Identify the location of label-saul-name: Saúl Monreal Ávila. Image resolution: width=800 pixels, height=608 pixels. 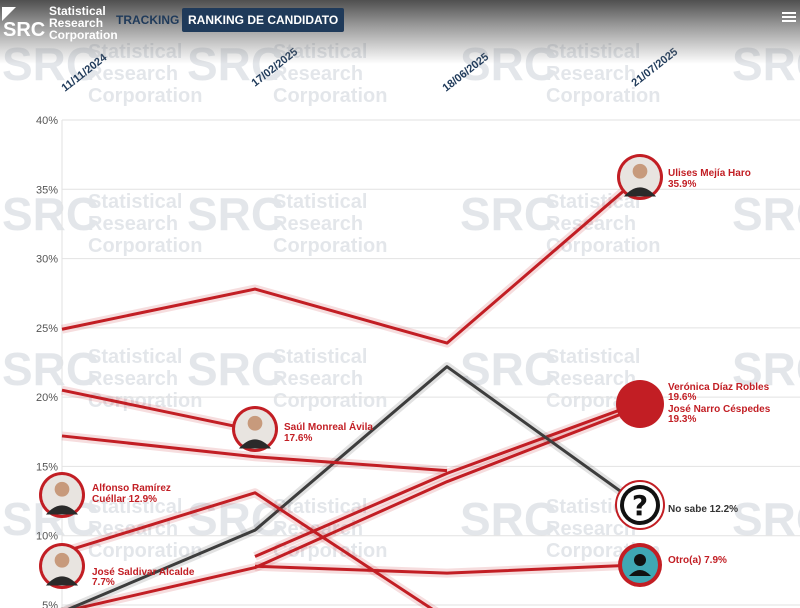
(328, 426).